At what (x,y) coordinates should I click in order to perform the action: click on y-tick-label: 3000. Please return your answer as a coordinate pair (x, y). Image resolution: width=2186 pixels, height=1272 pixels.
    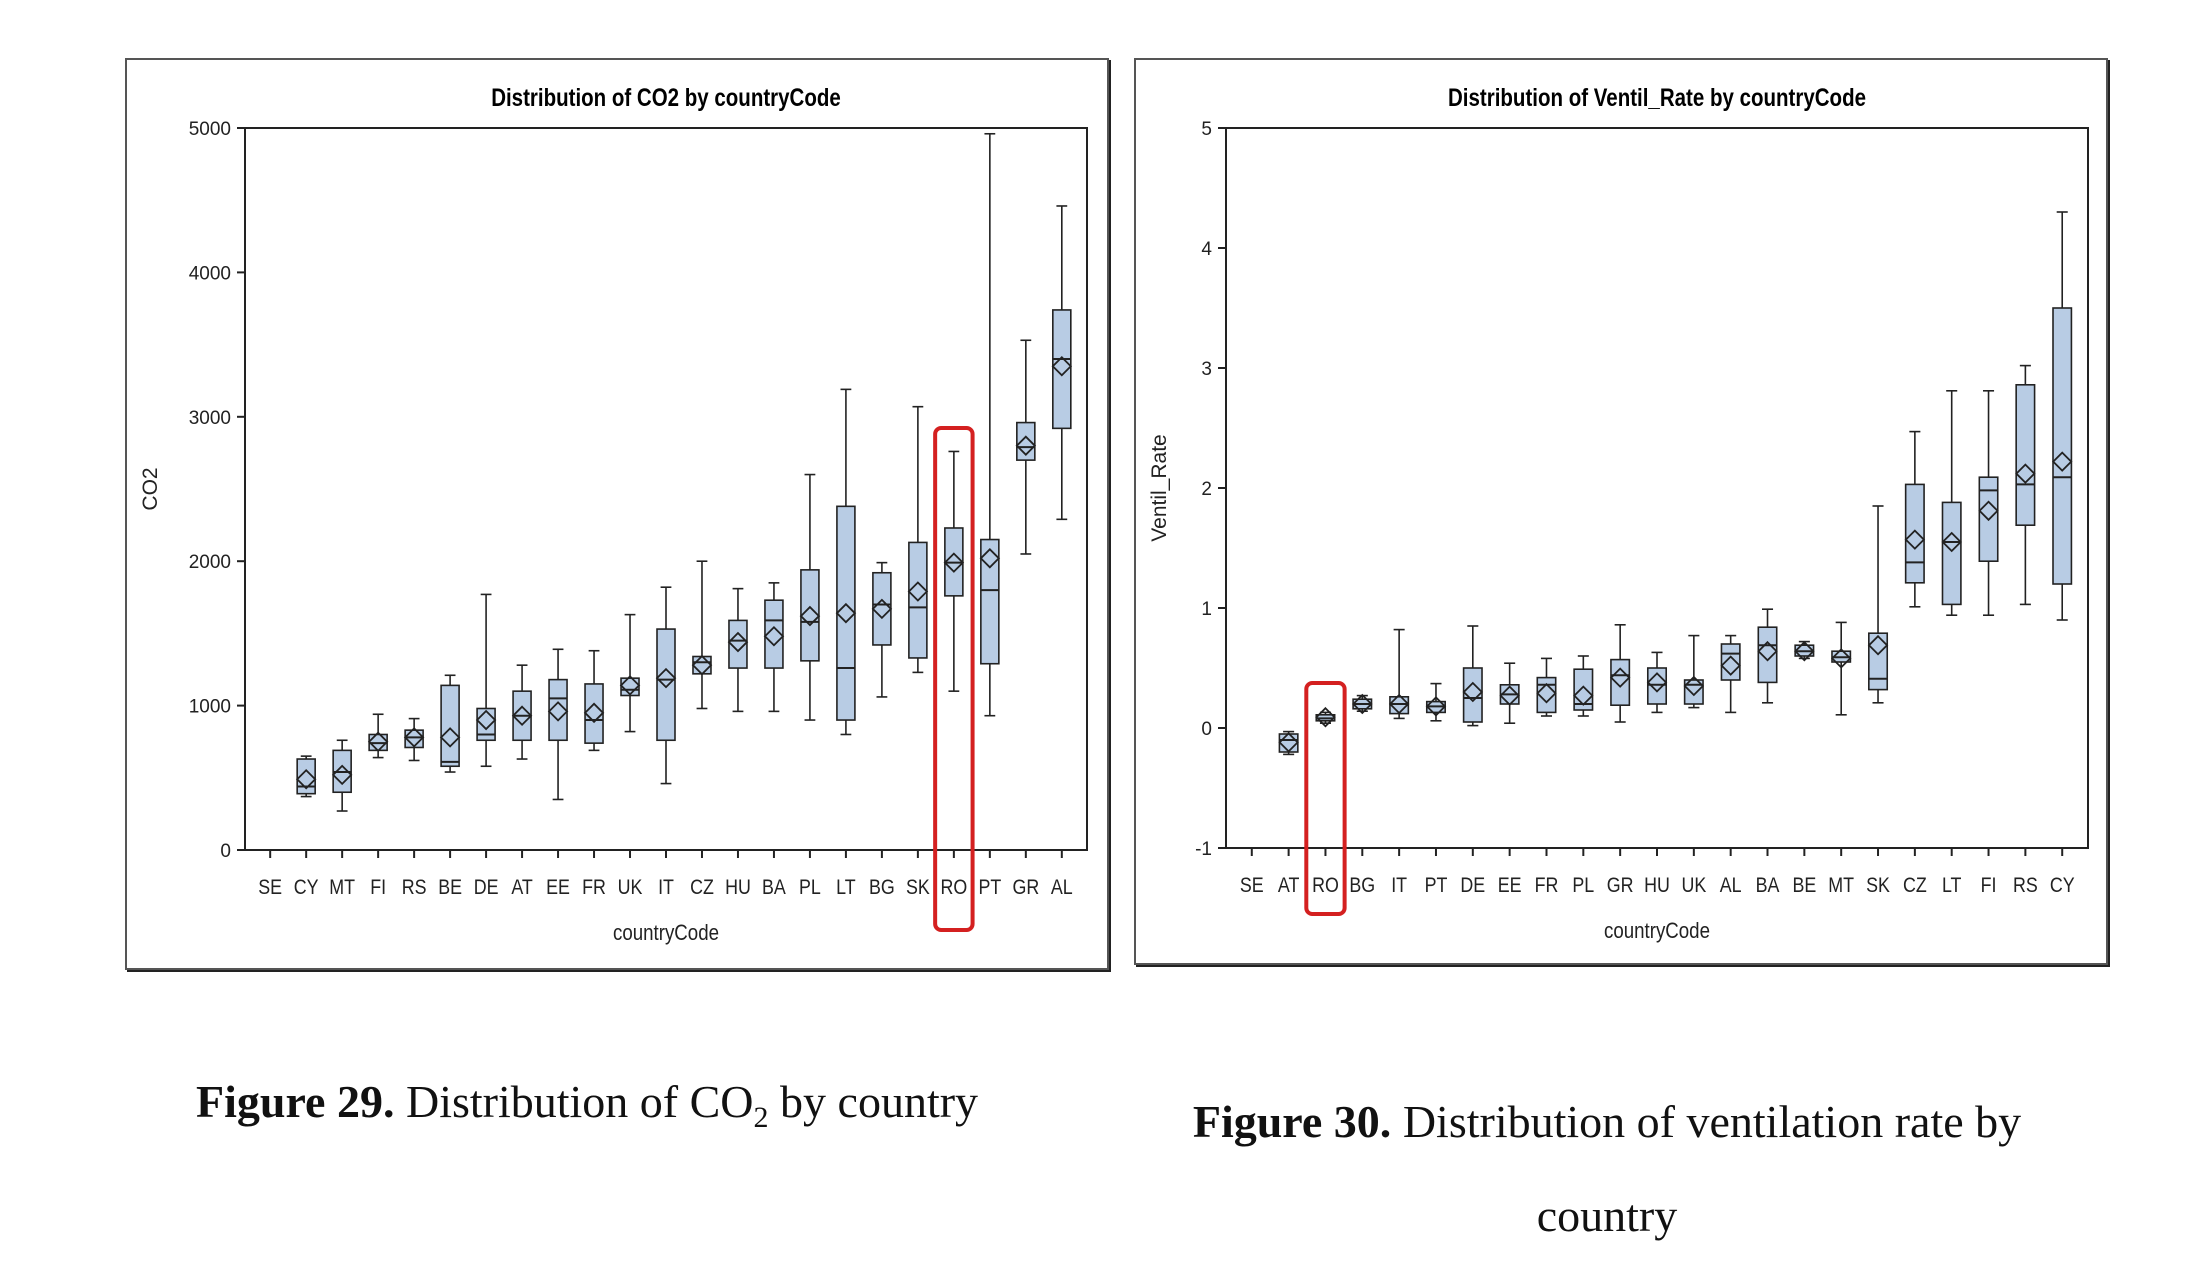
    Looking at the image, I should click on (210, 418).